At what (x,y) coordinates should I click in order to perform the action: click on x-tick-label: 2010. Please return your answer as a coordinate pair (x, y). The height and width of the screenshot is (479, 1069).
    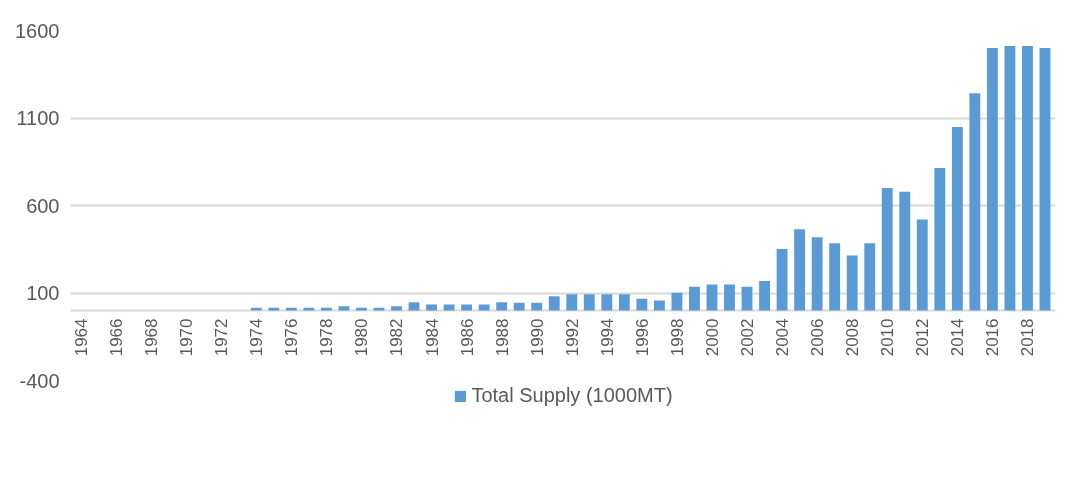
    Looking at the image, I should click on (888, 337).